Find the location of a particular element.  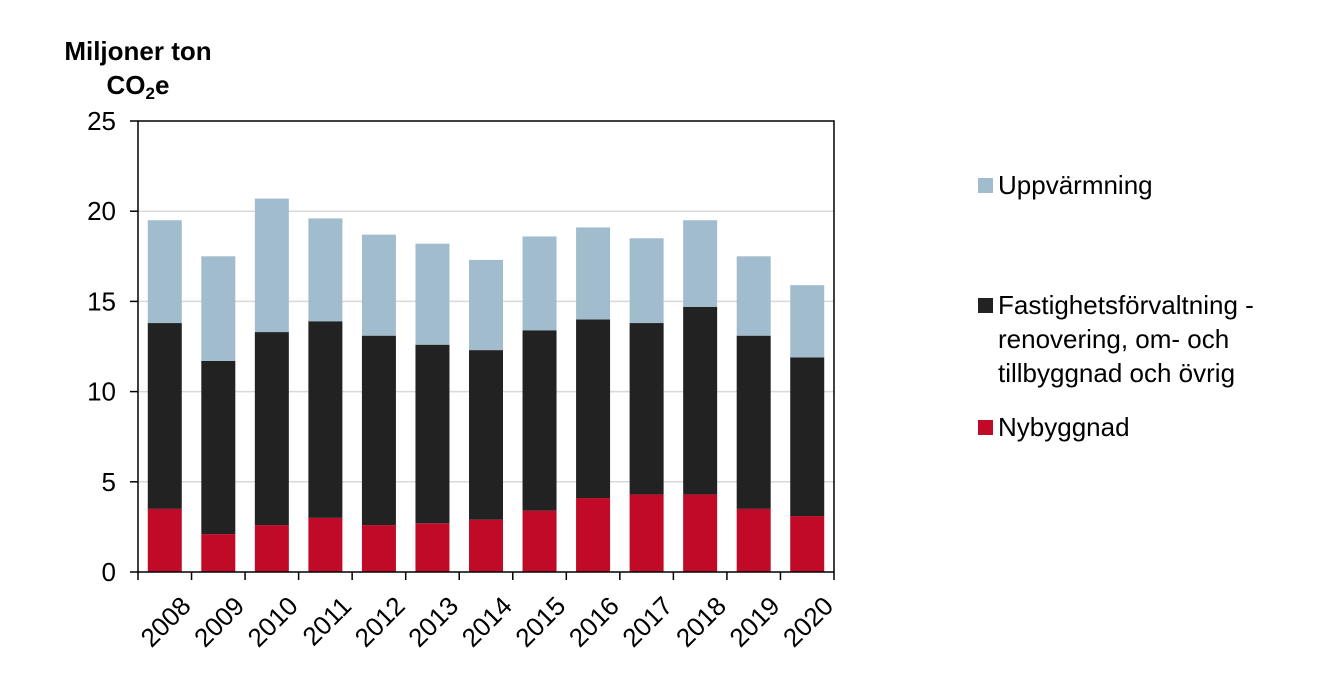

x-tick-label: 2014 is located at coordinates (487, 622).